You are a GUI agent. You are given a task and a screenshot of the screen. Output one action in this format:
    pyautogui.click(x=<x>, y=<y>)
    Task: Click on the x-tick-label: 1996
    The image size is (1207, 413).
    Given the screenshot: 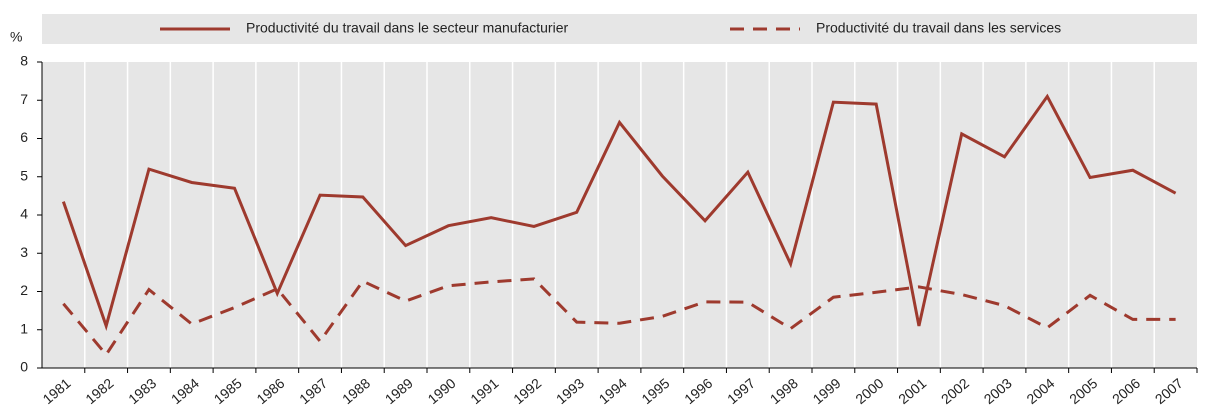 What is the action you would take?
    pyautogui.click(x=698, y=391)
    